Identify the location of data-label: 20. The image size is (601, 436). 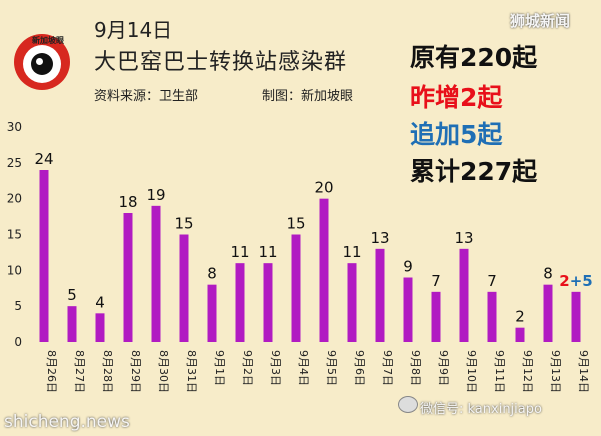
(323, 188).